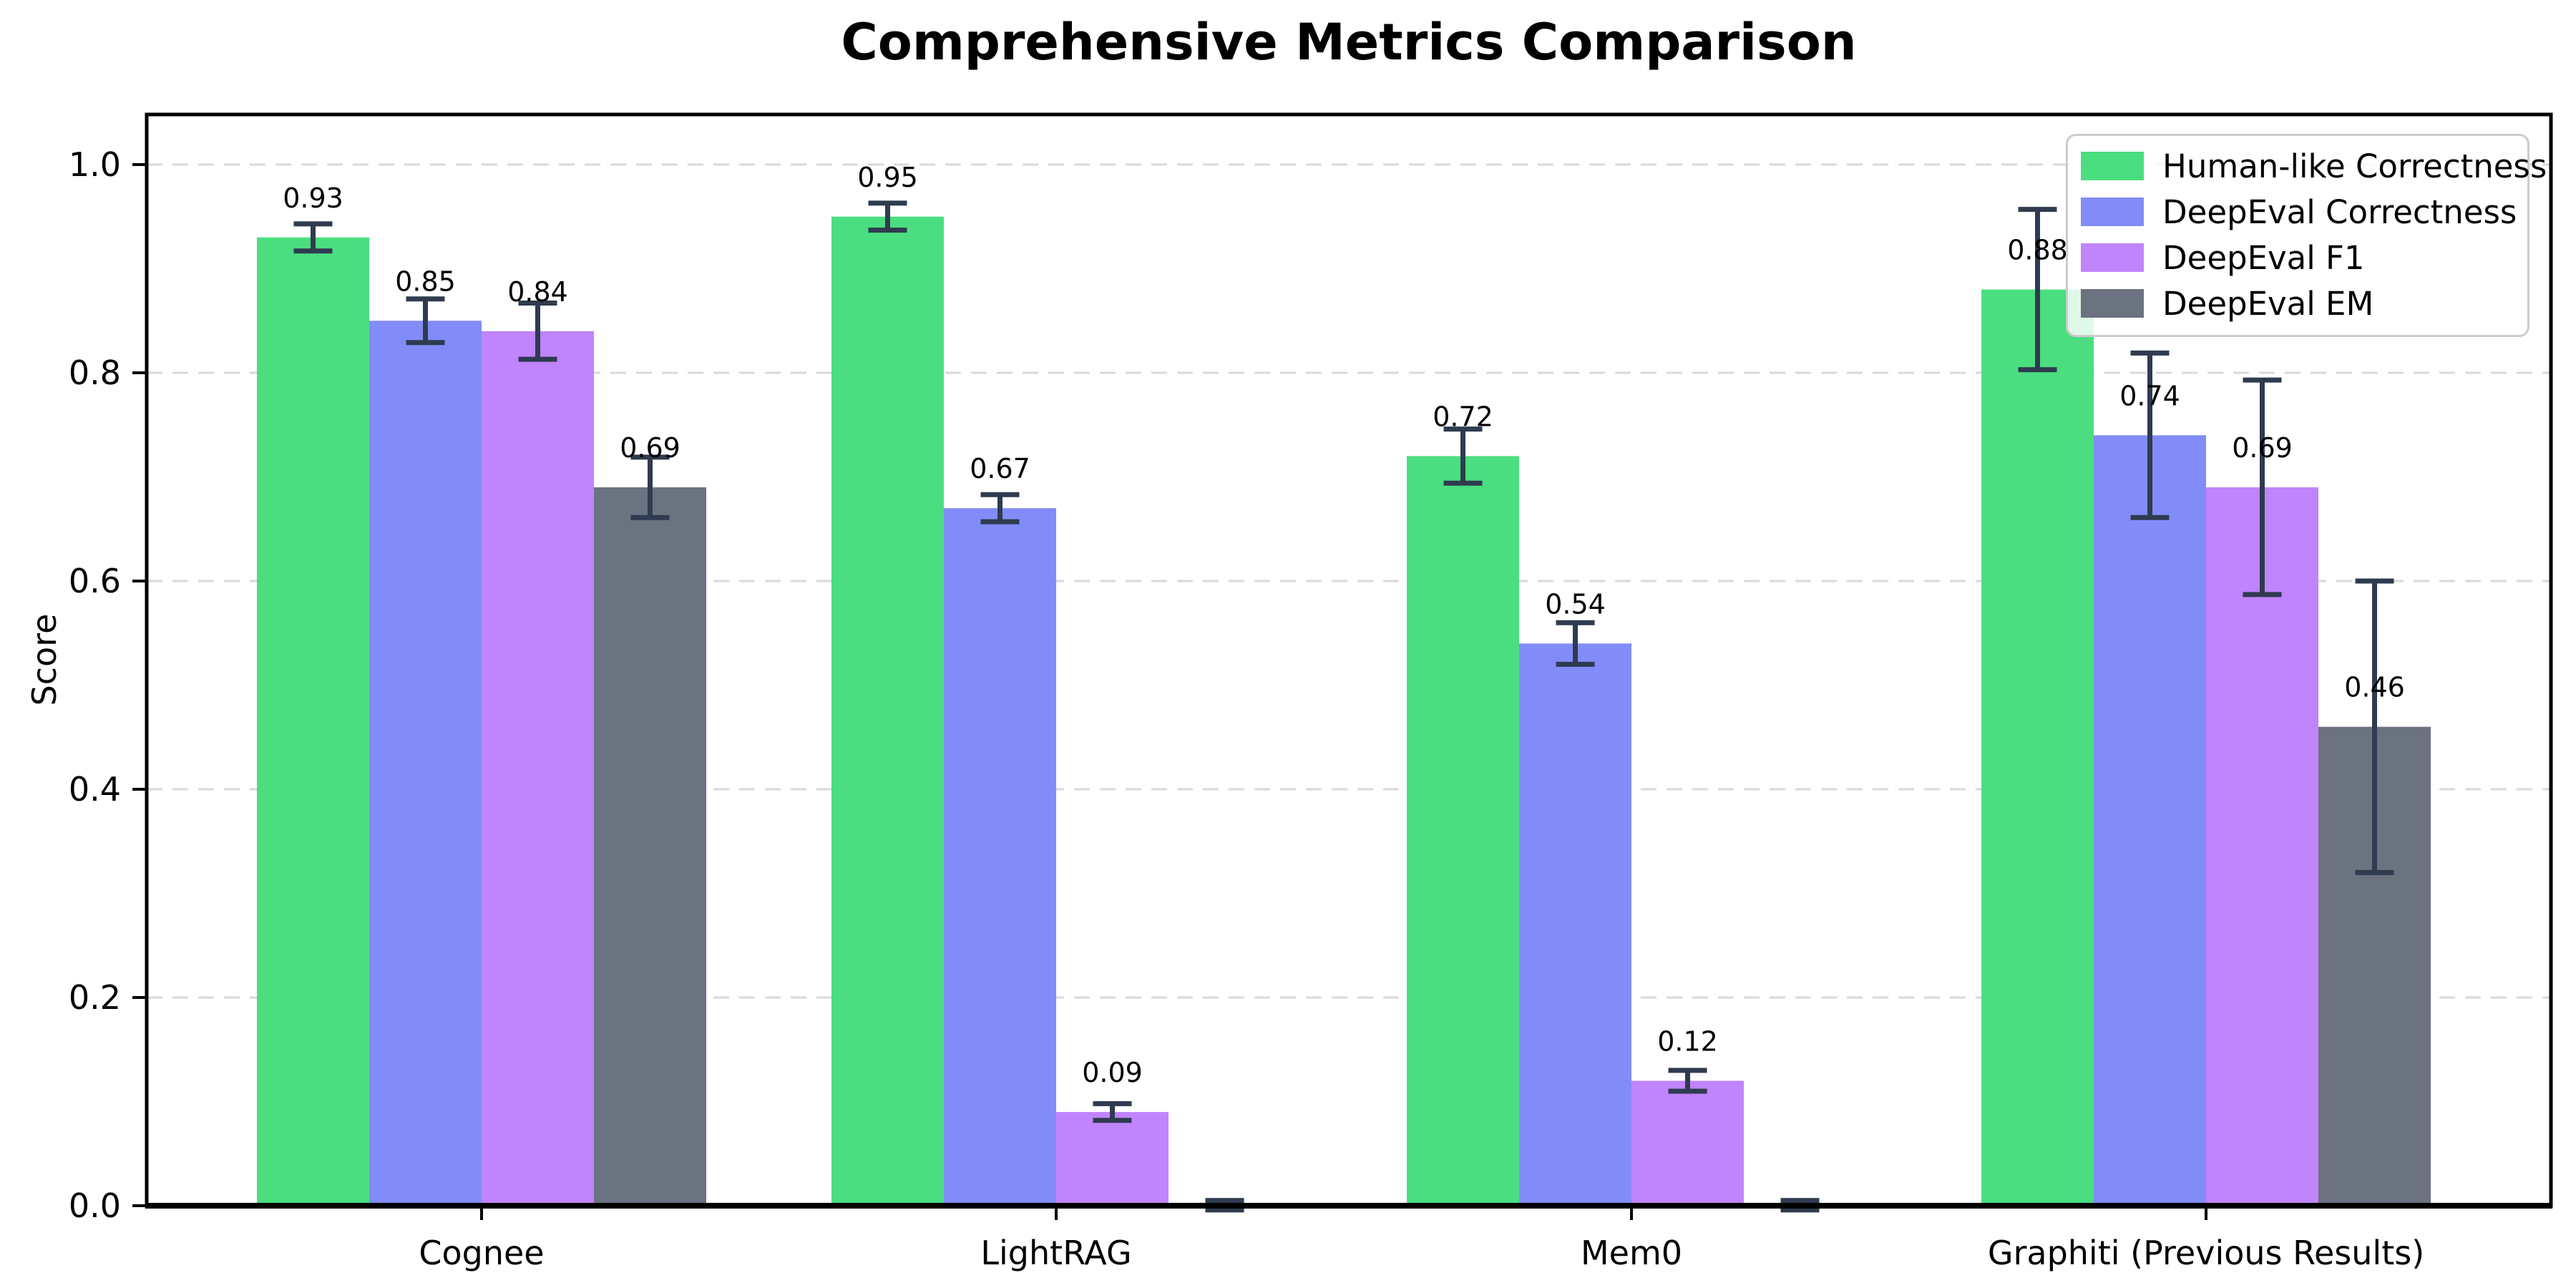 This screenshot has width=2576, height=1288. I want to click on bar-value-label: 0.95, so click(887, 177).